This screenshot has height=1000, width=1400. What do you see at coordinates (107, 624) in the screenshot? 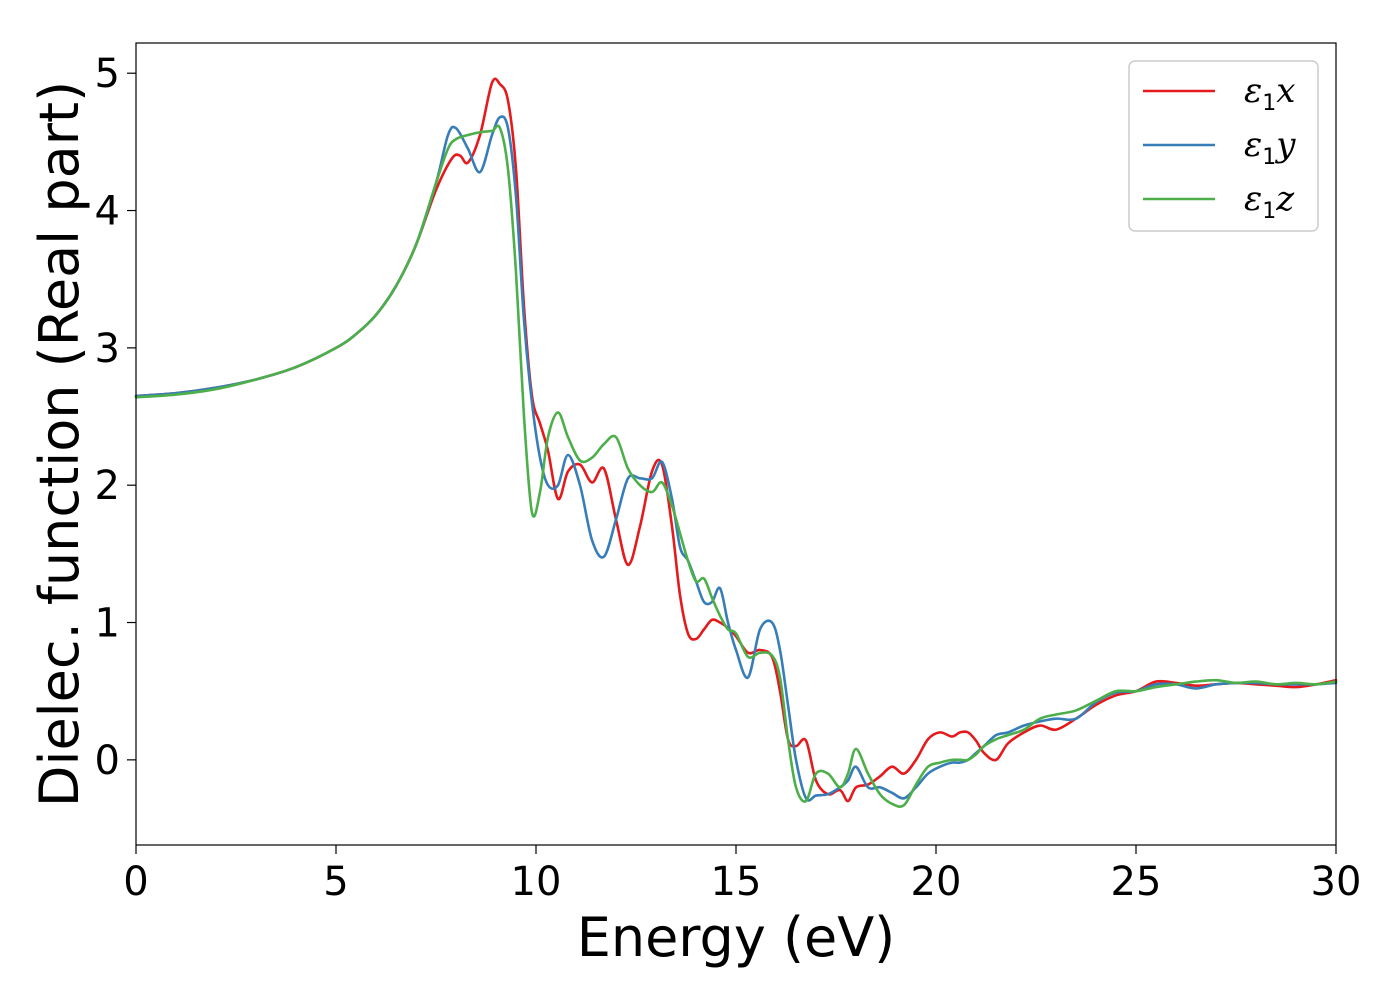
I see `y-tick-label: 1` at bounding box center [107, 624].